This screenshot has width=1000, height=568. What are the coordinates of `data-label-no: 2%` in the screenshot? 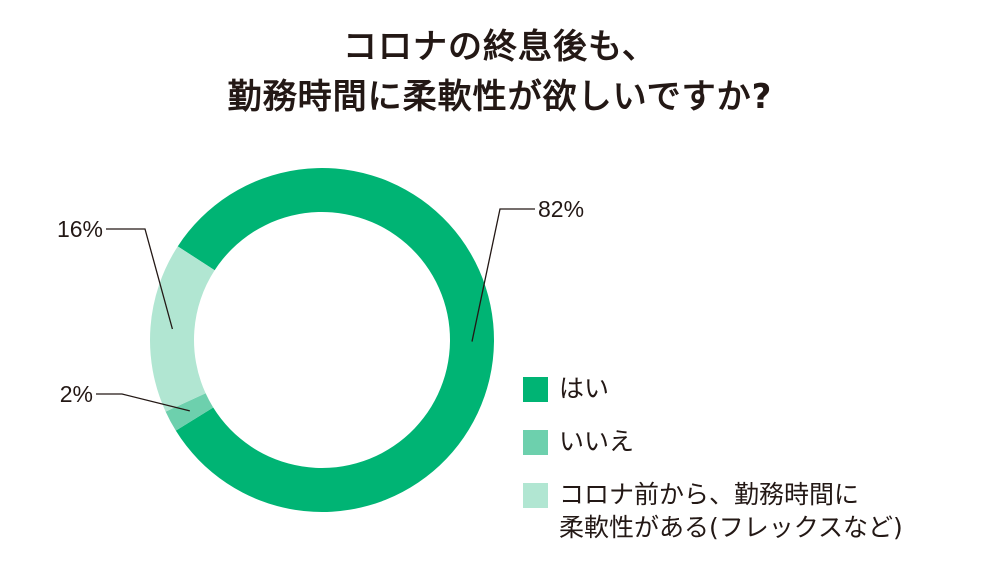 It's located at (76, 394).